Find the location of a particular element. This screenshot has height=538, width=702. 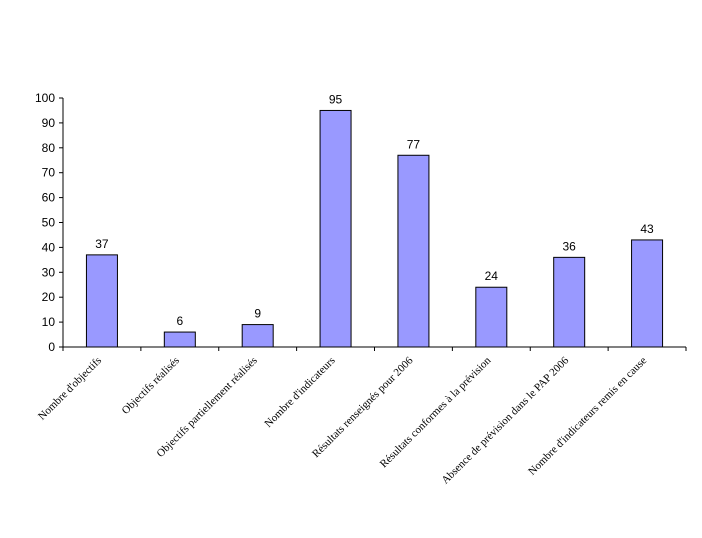

y-tick-label: 90 is located at coordinates (49, 123).